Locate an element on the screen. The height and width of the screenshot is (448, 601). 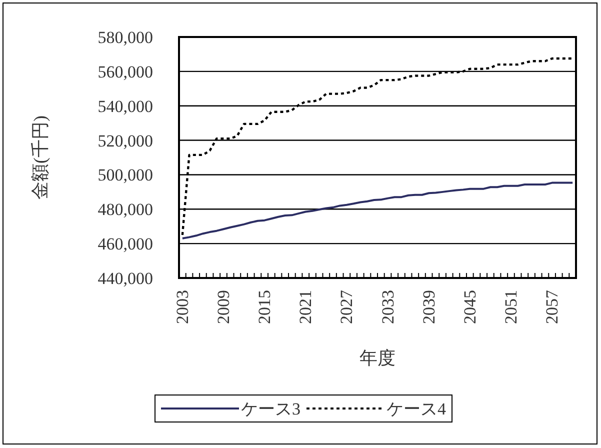
y-tick-label: 560,000 is located at coordinates (125, 72).